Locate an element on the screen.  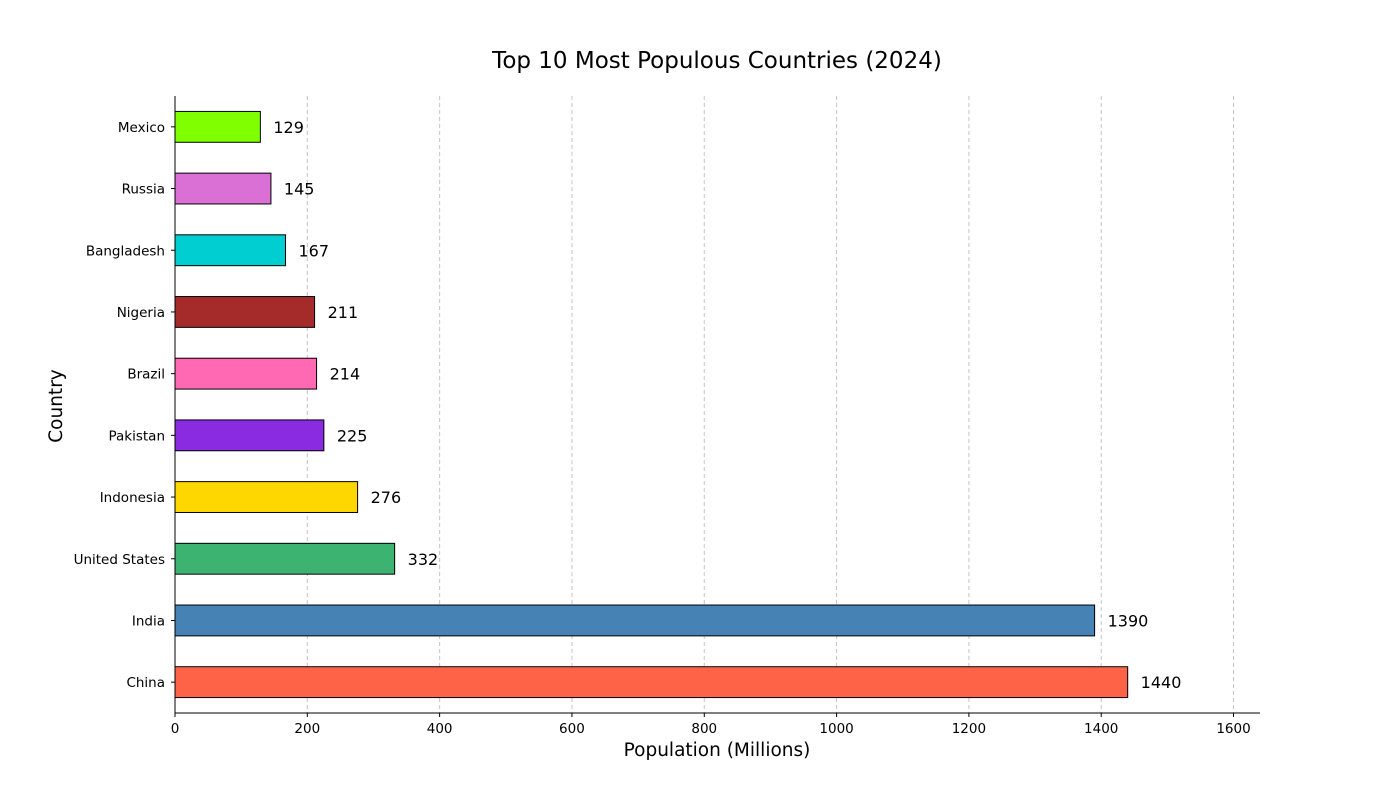
y-tick-label-indonesia: Indonesia is located at coordinates (132, 498).